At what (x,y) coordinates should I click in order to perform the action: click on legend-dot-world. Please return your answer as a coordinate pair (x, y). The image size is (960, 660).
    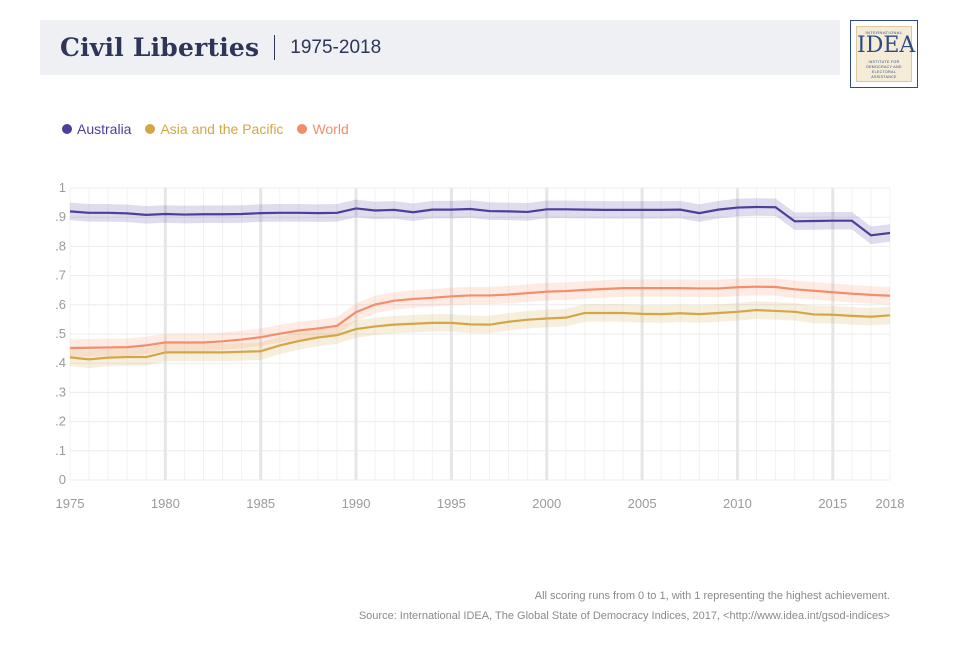
    Looking at the image, I should click on (302, 129).